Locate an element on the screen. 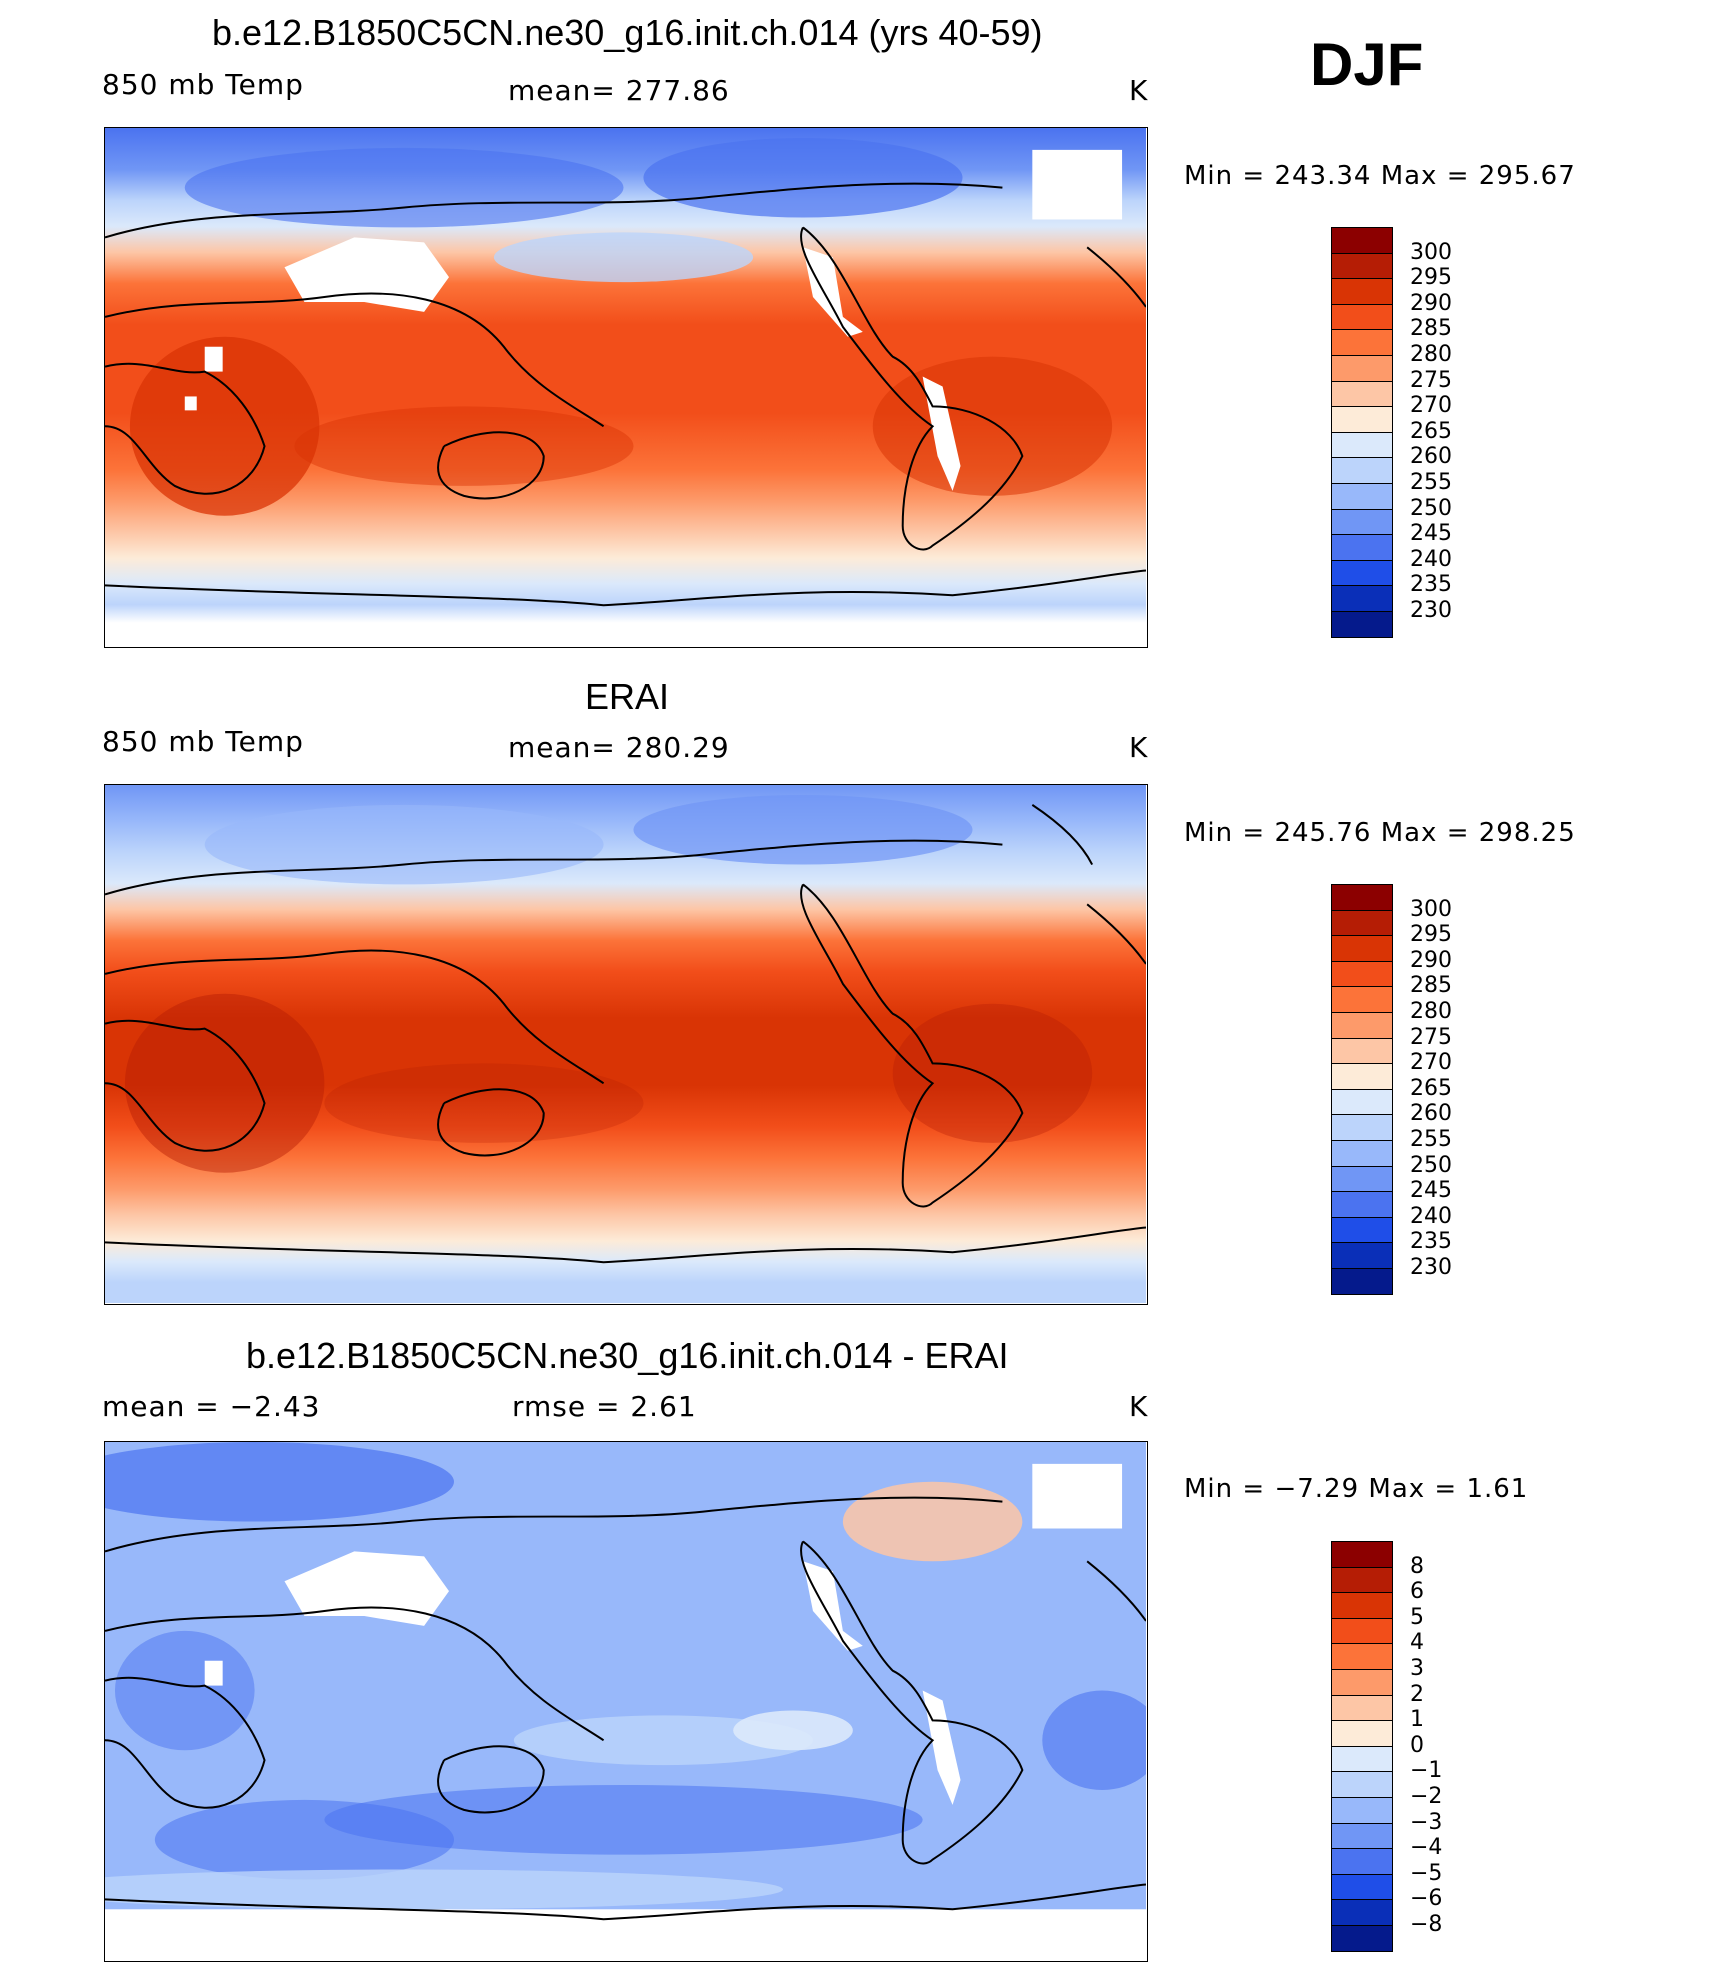 The height and width of the screenshot is (1981, 1710). panel-3-rmse-label: rmse = 2.61 is located at coordinates (604, 1406).